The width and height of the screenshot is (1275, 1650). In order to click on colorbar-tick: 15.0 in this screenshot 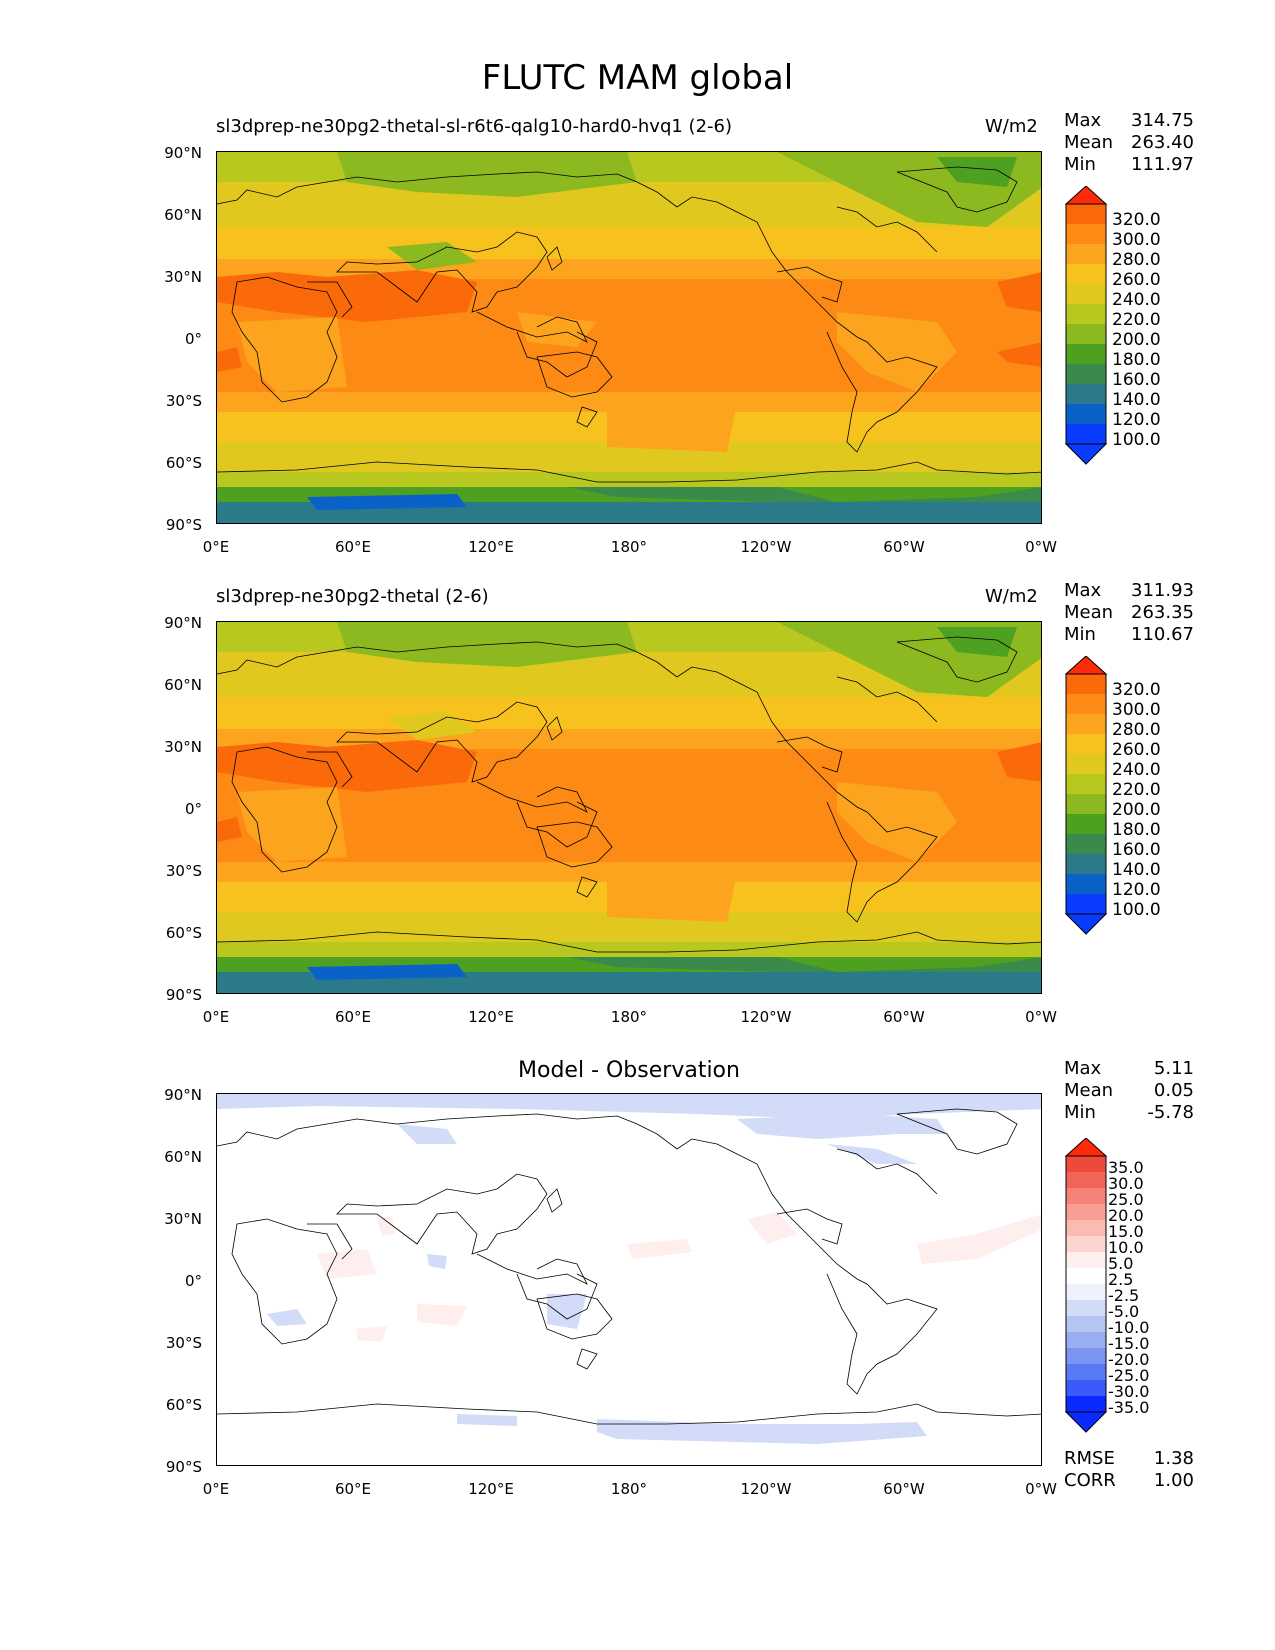, I will do `click(1126, 1231)`.